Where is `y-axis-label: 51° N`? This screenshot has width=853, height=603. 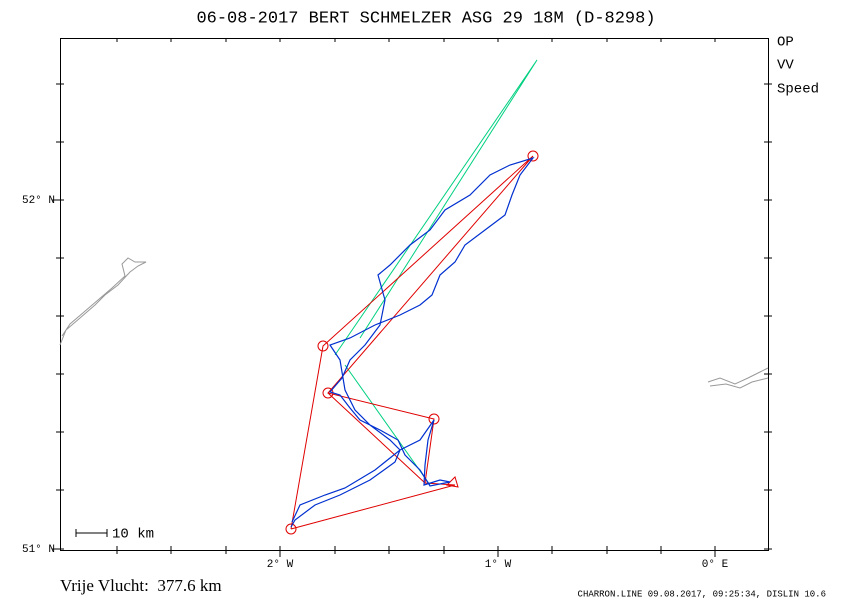 y-axis-label: 51° N is located at coordinates (38, 550).